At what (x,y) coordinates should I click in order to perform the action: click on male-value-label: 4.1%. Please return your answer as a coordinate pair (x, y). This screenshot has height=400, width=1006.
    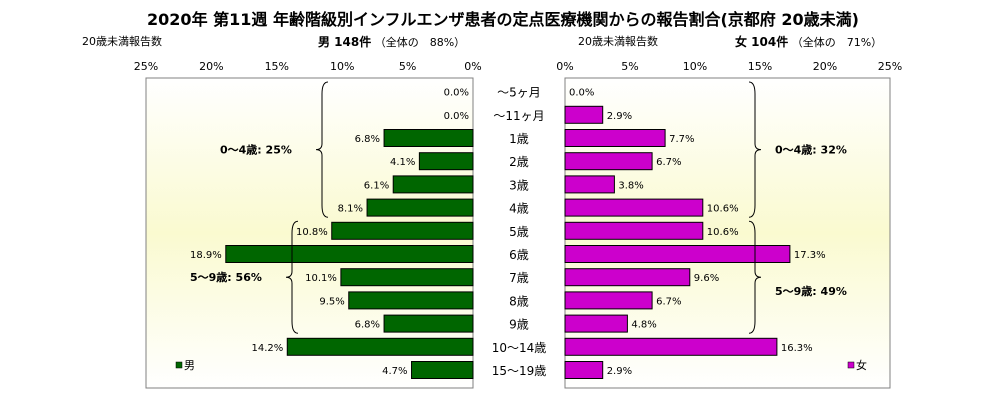
    Looking at the image, I should click on (402, 162).